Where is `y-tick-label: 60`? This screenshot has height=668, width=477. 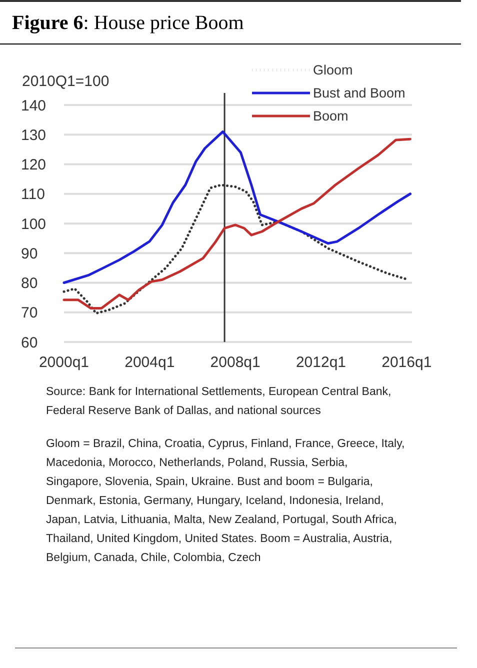
y-tick-label: 60 is located at coordinates (29, 343).